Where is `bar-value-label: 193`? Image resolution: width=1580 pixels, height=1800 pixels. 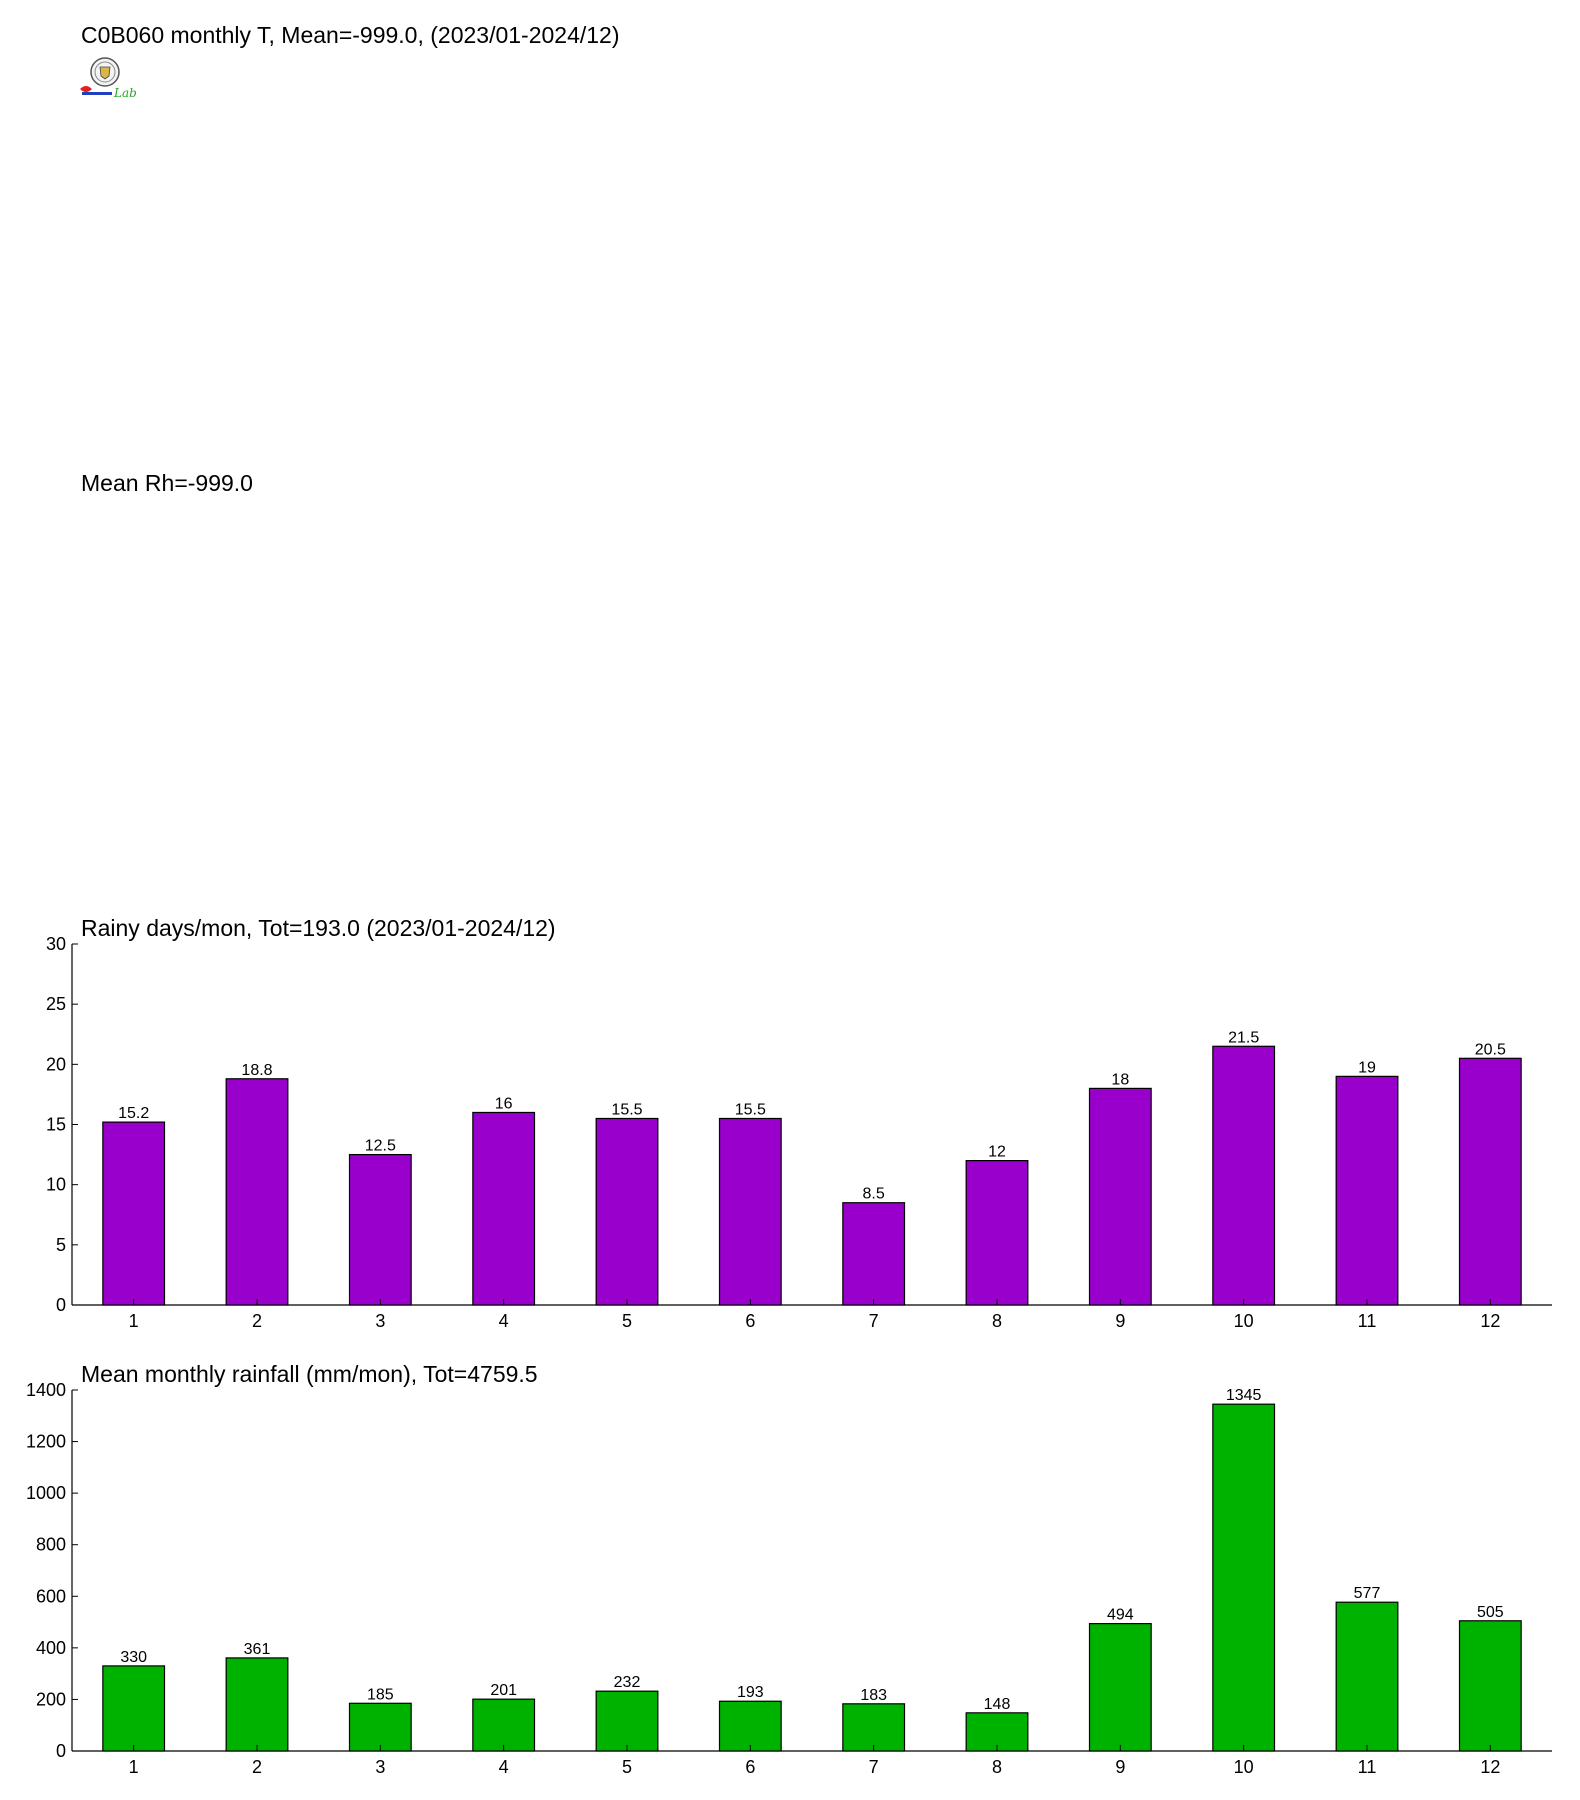
bar-value-label: 193 is located at coordinates (750, 1692).